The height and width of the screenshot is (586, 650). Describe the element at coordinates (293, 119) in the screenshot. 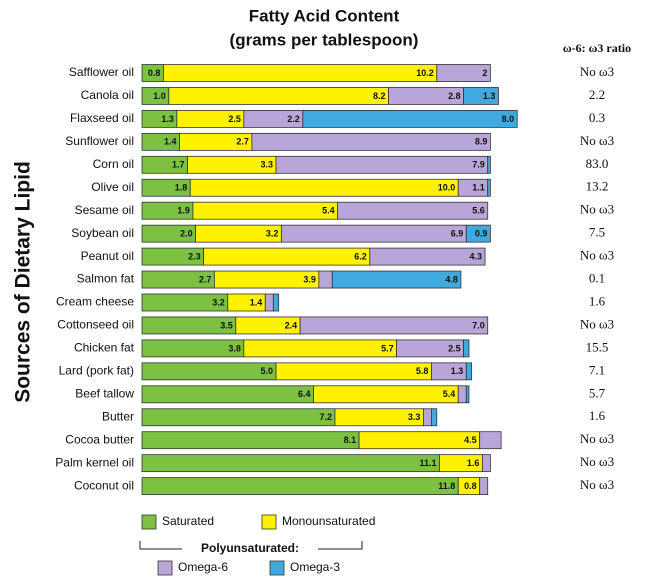

I see `data-label: 2.2` at that location.